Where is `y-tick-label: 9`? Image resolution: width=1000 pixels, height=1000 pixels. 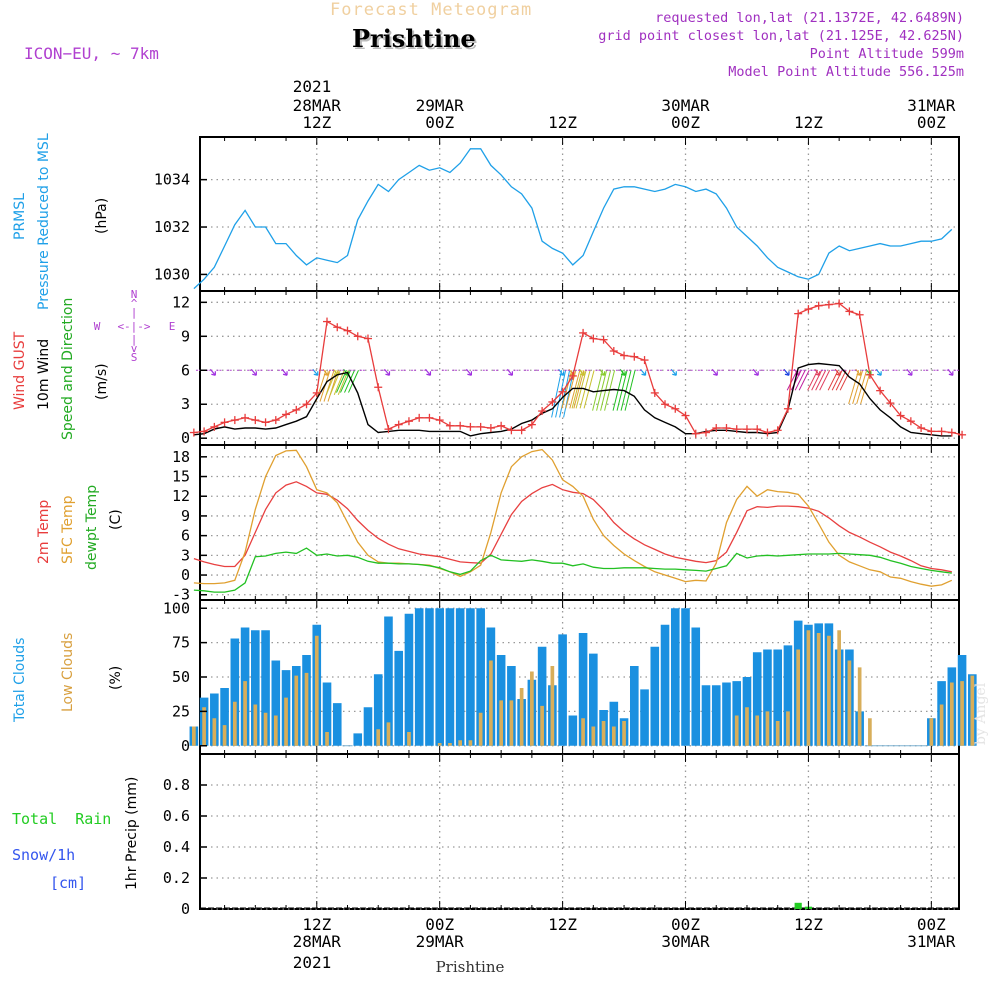
y-tick-label: 9 is located at coordinates (185, 336).